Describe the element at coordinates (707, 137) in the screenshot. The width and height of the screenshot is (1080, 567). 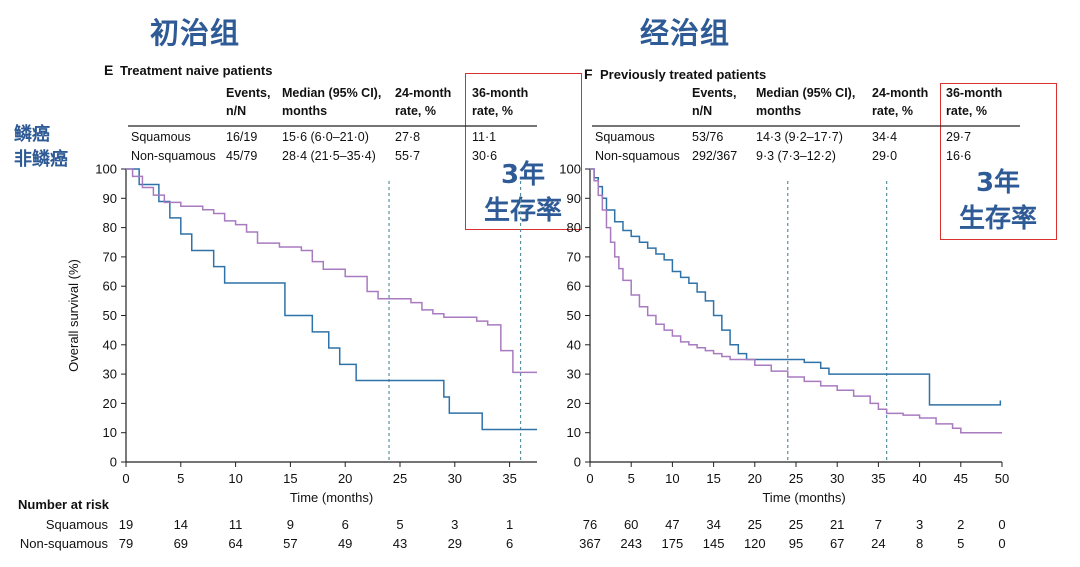
I see `panel-f-table-cell: 53/76` at that location.